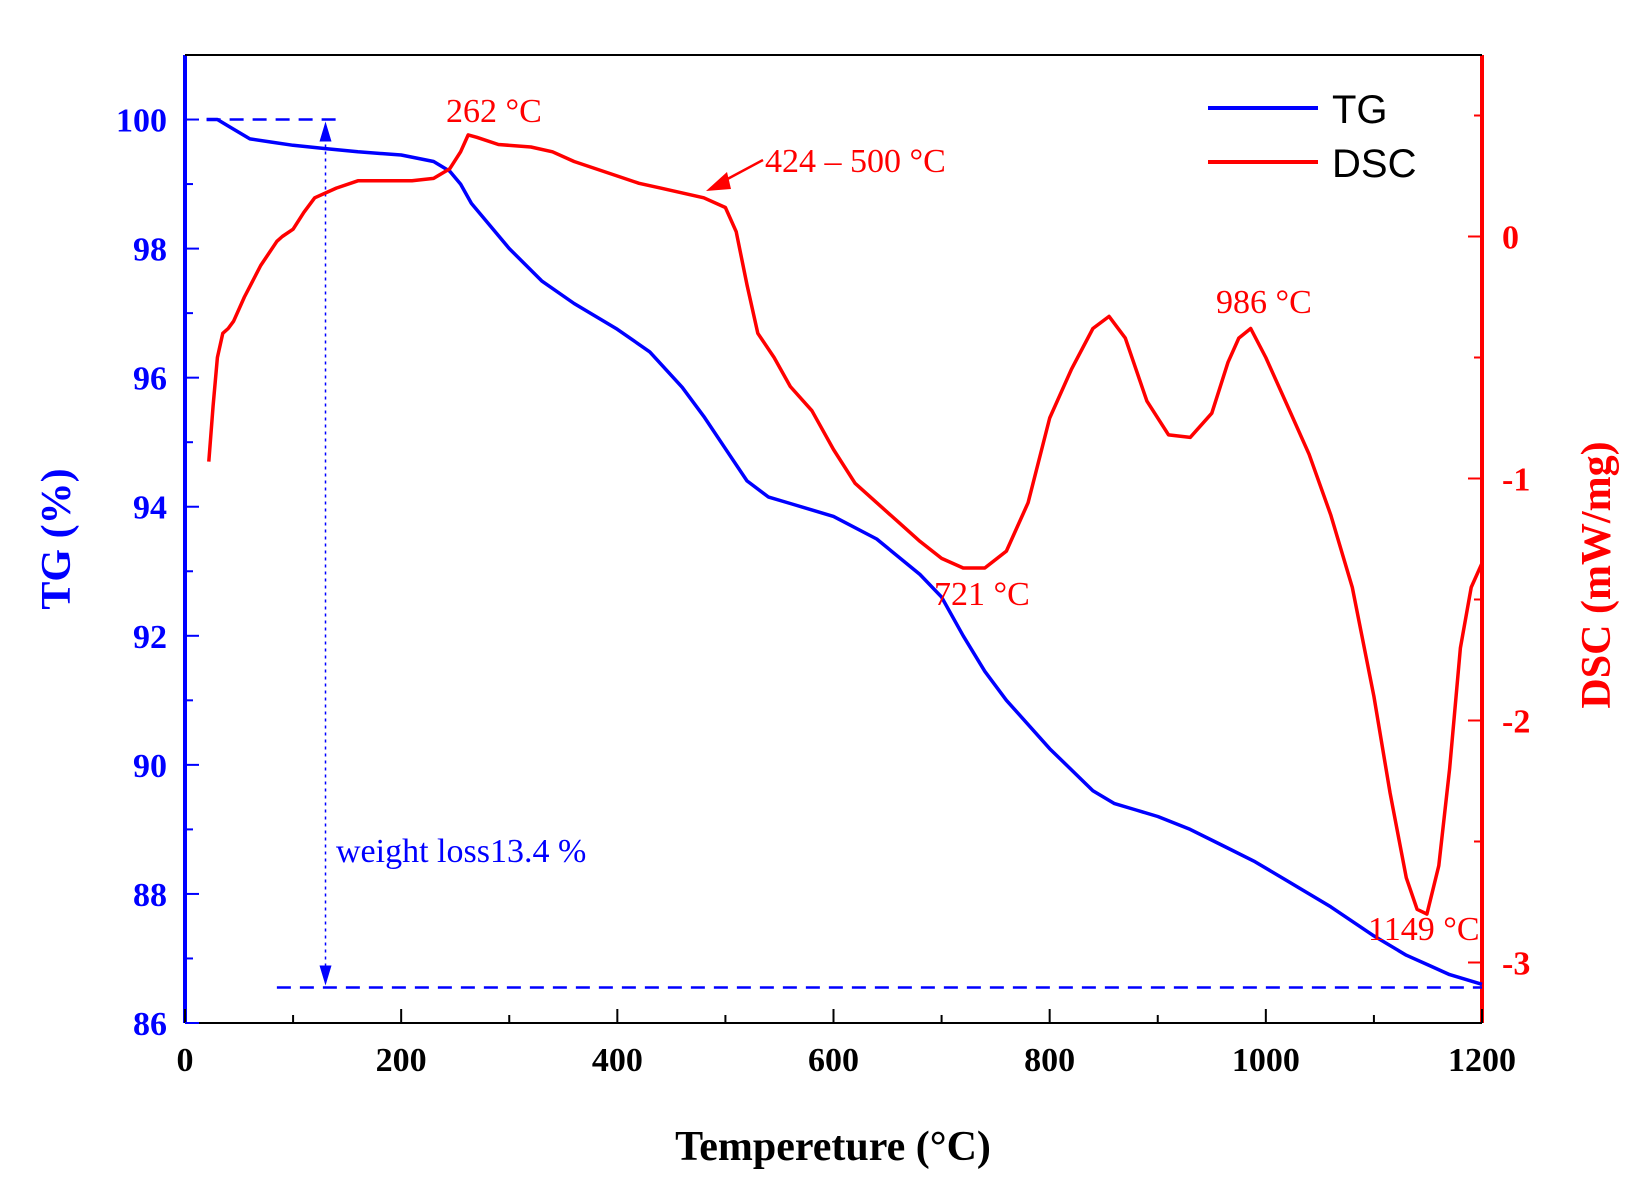 This screenshot has width=1640, height=1194. What do you see at coordinates (157, 573) in the screenshot?
I see `tg-axis-ticks: 86 88 90 92 94 96 98 100` at bounding box center [157, 573].